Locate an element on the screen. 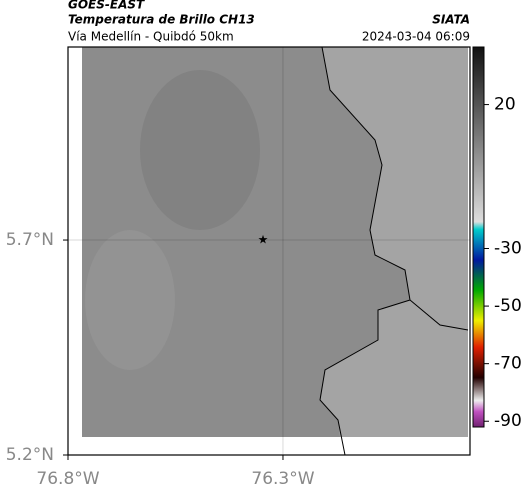  colorbar-tick-label: -90 is located at coordinates (508, 421).